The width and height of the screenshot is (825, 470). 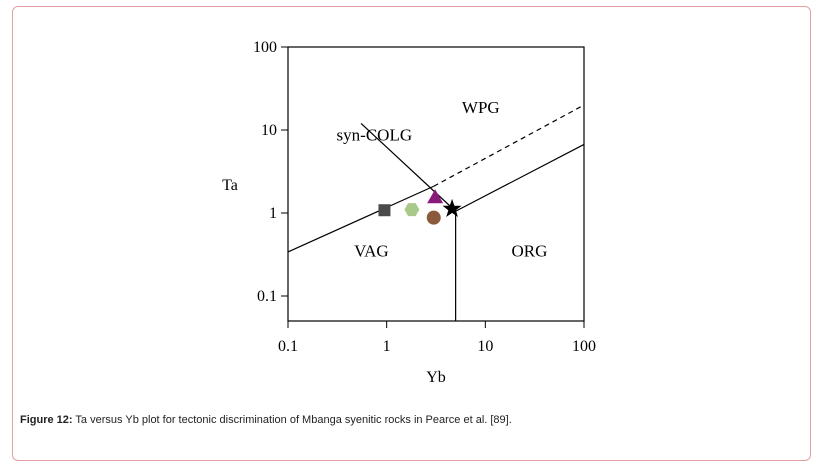 I want to click on region-labels: WPG syn-COLG VAG ORG, so click(x=442, y=179).